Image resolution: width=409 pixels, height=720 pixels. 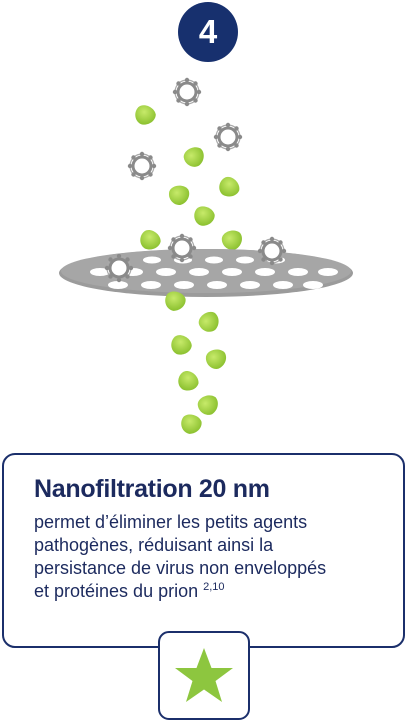 What do you see at coordinates (214, 587) in the screenshot?
I see `reference-superscript: 2,10` at bounding box center [214, 587].